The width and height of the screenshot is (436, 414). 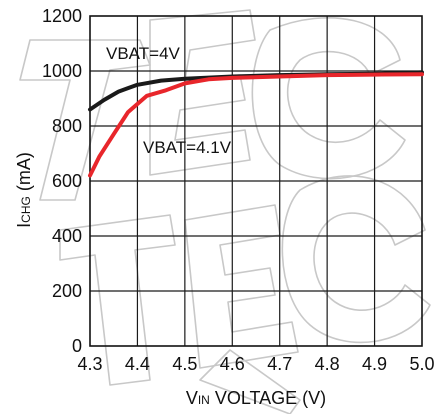 I want to click on x-tick-label: 4.4, so click(x=137, y=364).